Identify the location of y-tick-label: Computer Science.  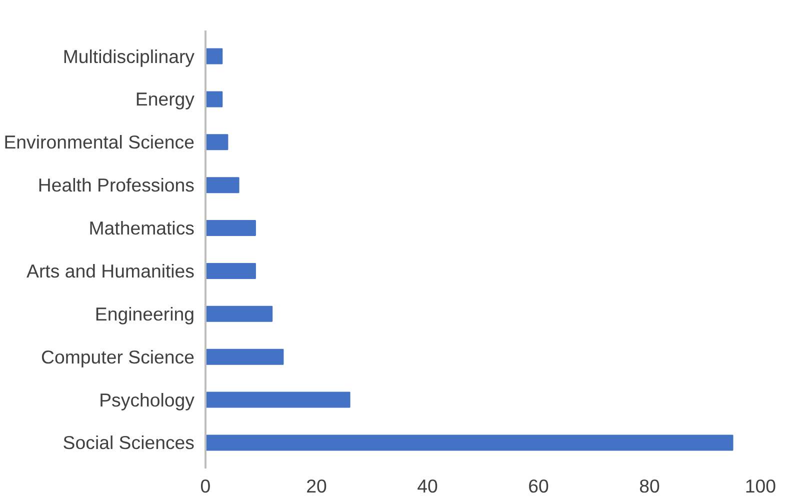
(117, 357).